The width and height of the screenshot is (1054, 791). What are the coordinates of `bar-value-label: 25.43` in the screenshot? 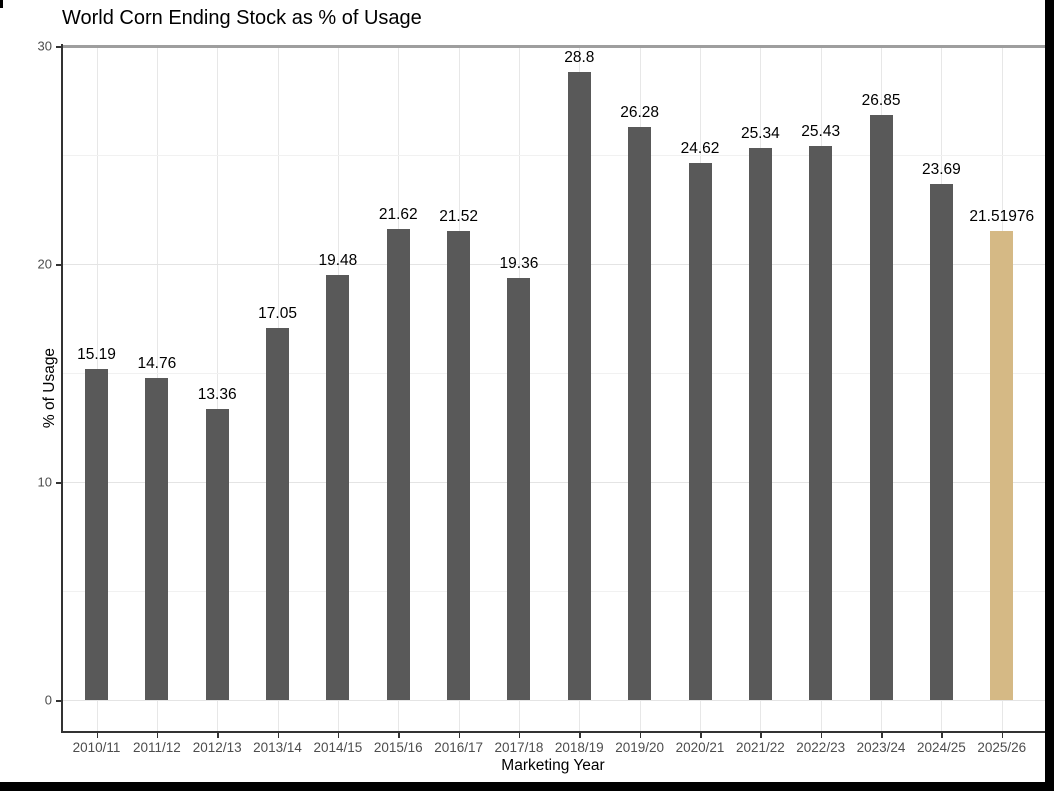 It's located at (821, 131).